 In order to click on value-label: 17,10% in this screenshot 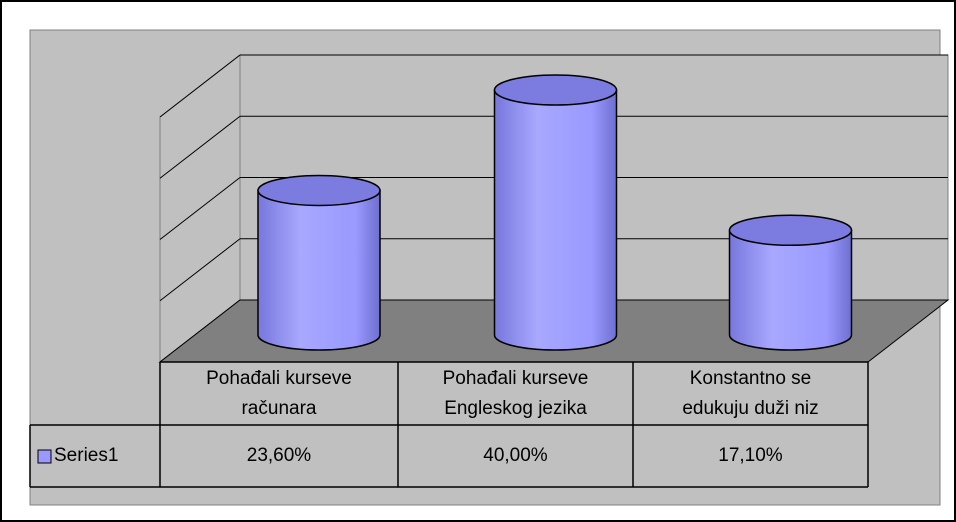, I will do `click(750, 455)`.